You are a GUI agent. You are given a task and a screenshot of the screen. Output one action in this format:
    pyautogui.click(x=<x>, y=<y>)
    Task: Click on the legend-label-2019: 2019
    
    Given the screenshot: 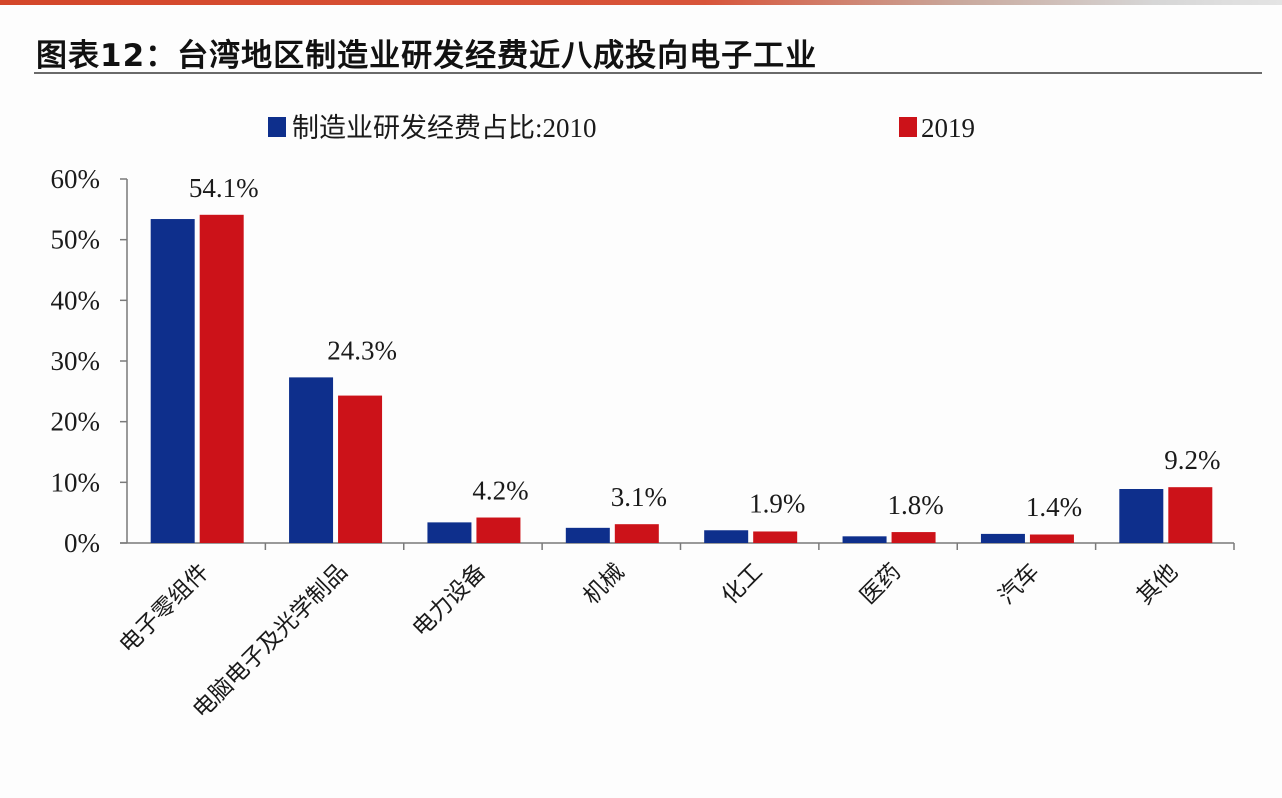 What is the action you would take?
    pyautogui.click(x=948, y=128)
    